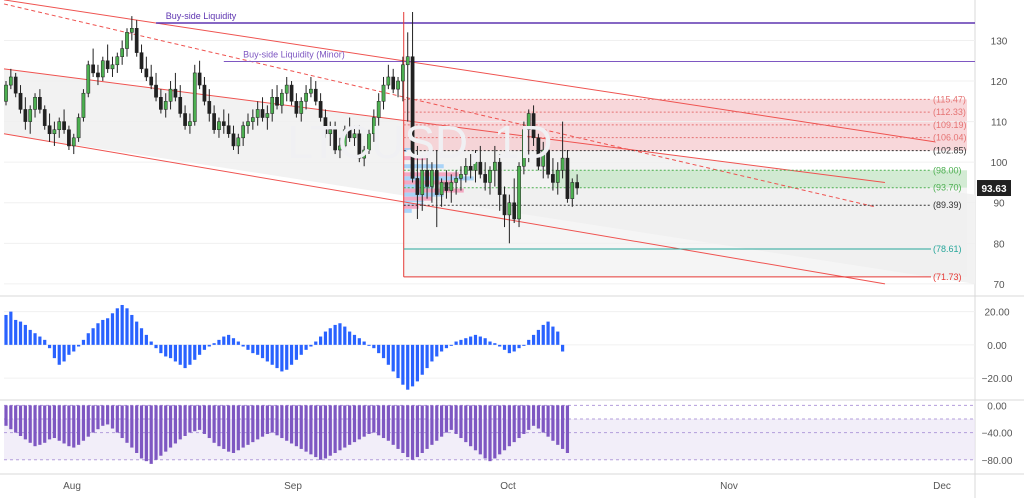 The width and height of the screenshot is (1024, 503). What do you see at coordinates (999, 285) in the screenshot?
I see `price-tick-label: 70` at bounding box center [999, 285].